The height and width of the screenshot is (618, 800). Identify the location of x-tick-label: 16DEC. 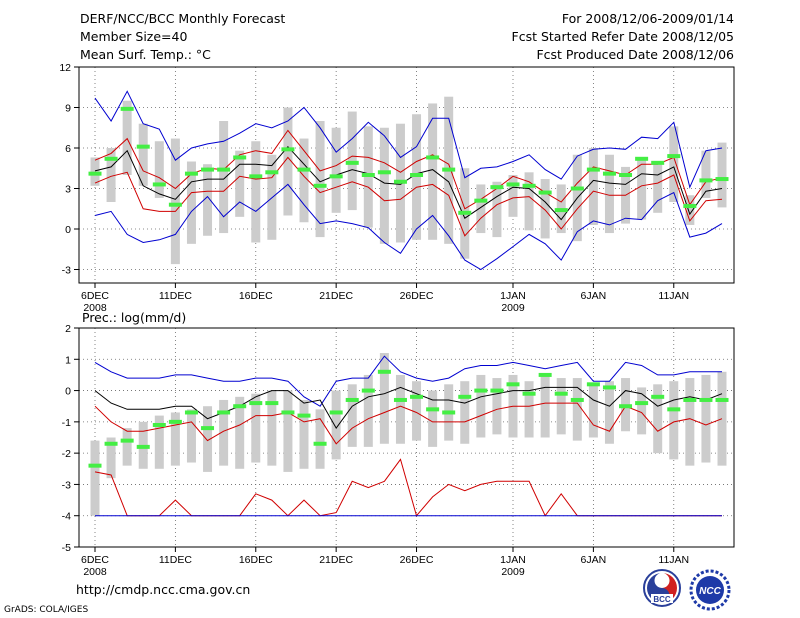
(256, 296).